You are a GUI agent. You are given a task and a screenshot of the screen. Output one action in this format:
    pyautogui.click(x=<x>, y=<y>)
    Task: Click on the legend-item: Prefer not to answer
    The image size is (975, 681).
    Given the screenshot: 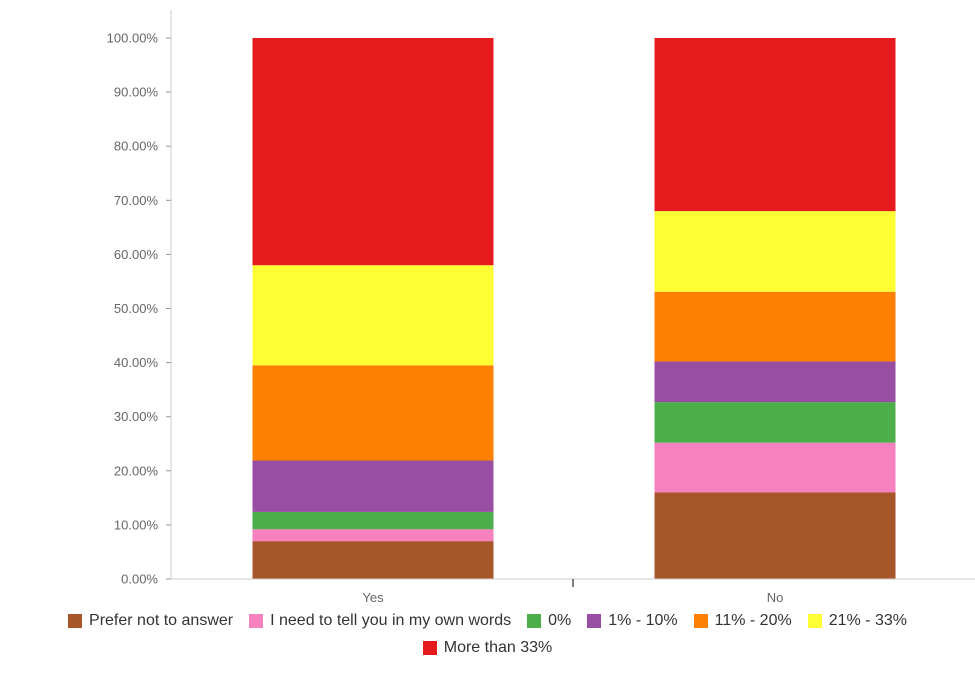 What is the action you would take?
    pyautogui.click(x=150, y=621)
    